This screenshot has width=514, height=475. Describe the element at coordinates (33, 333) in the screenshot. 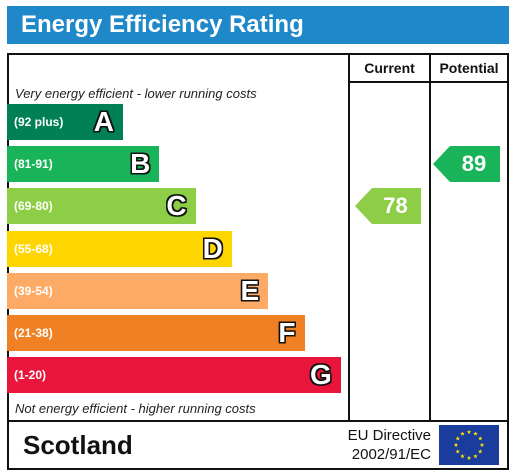

I see `band-range-label: (21-38)` at that location.